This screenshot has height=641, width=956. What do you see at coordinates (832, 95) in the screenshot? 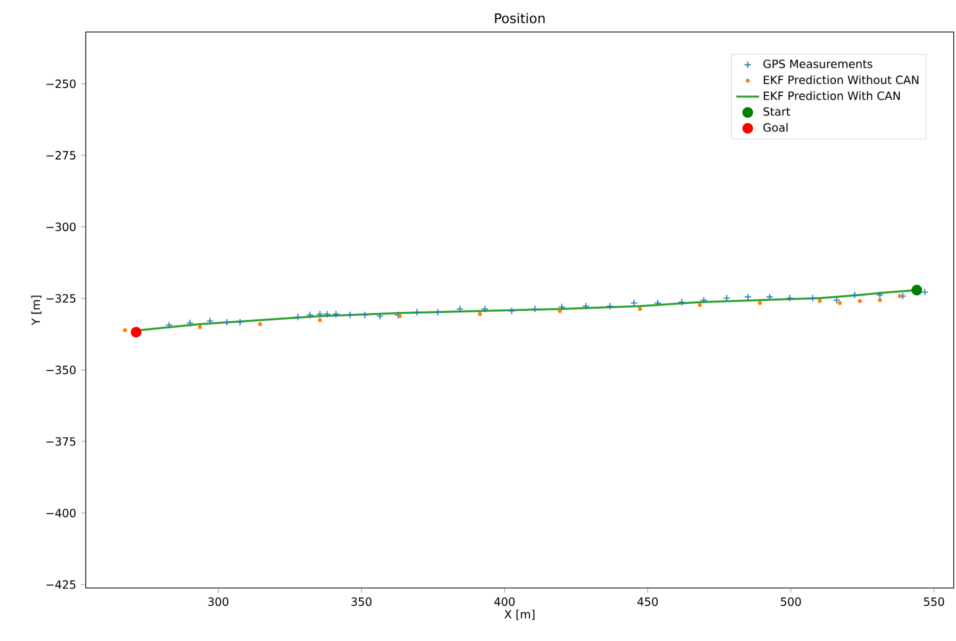
I see `legend-label: EKF Prediction With CAN` at bounding box center [832, 95].